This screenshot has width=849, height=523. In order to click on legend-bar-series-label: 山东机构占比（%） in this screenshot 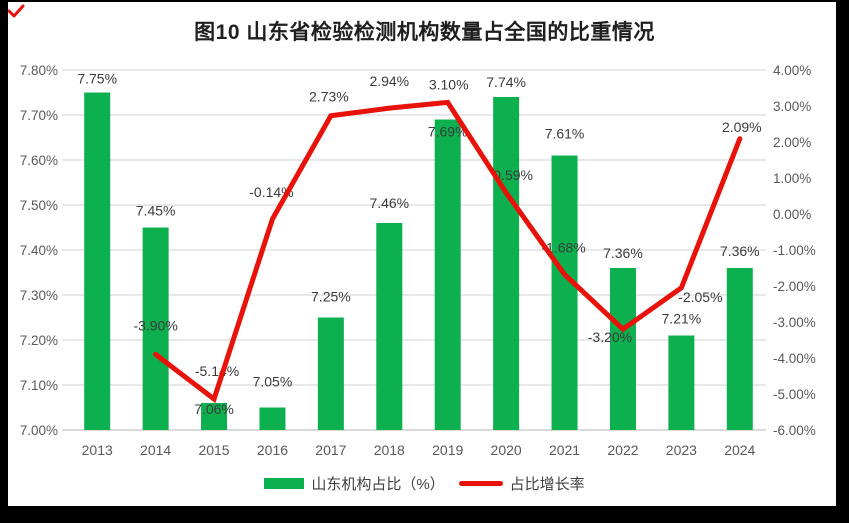, I will do `click(378, 484)`.